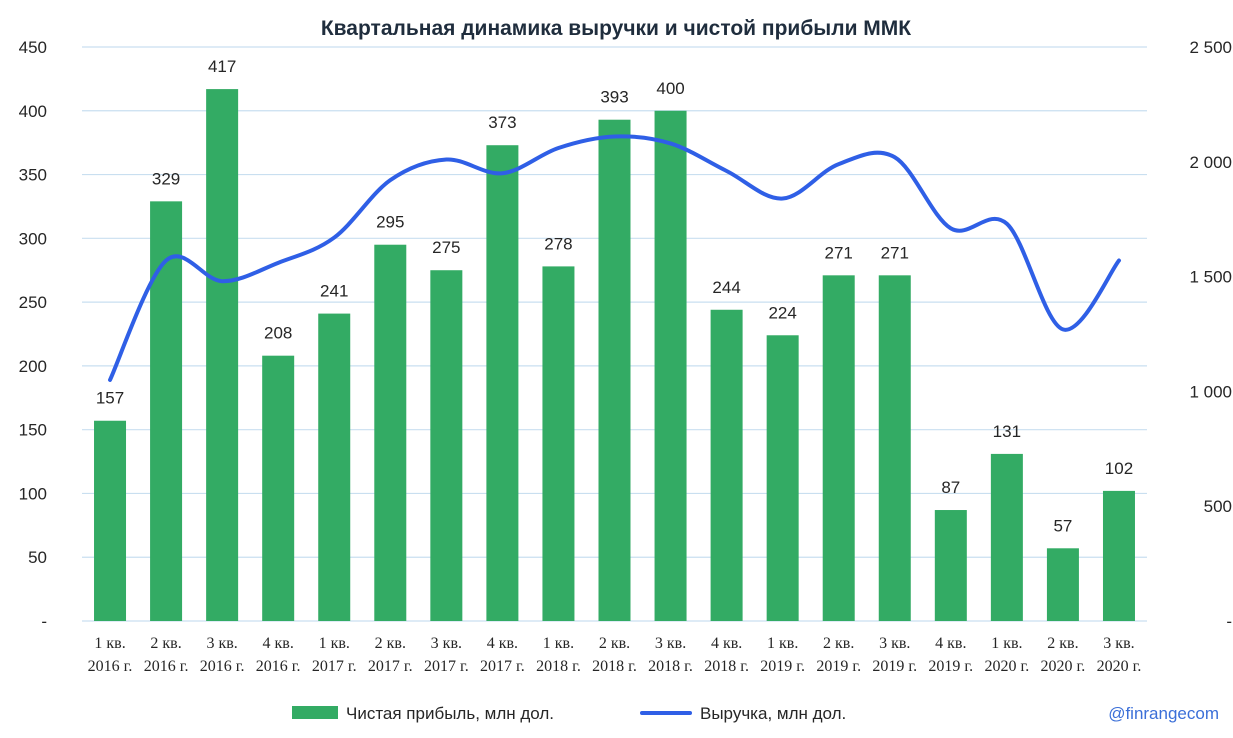  I want to click on legend-swatch-profit, so click(315, 712).